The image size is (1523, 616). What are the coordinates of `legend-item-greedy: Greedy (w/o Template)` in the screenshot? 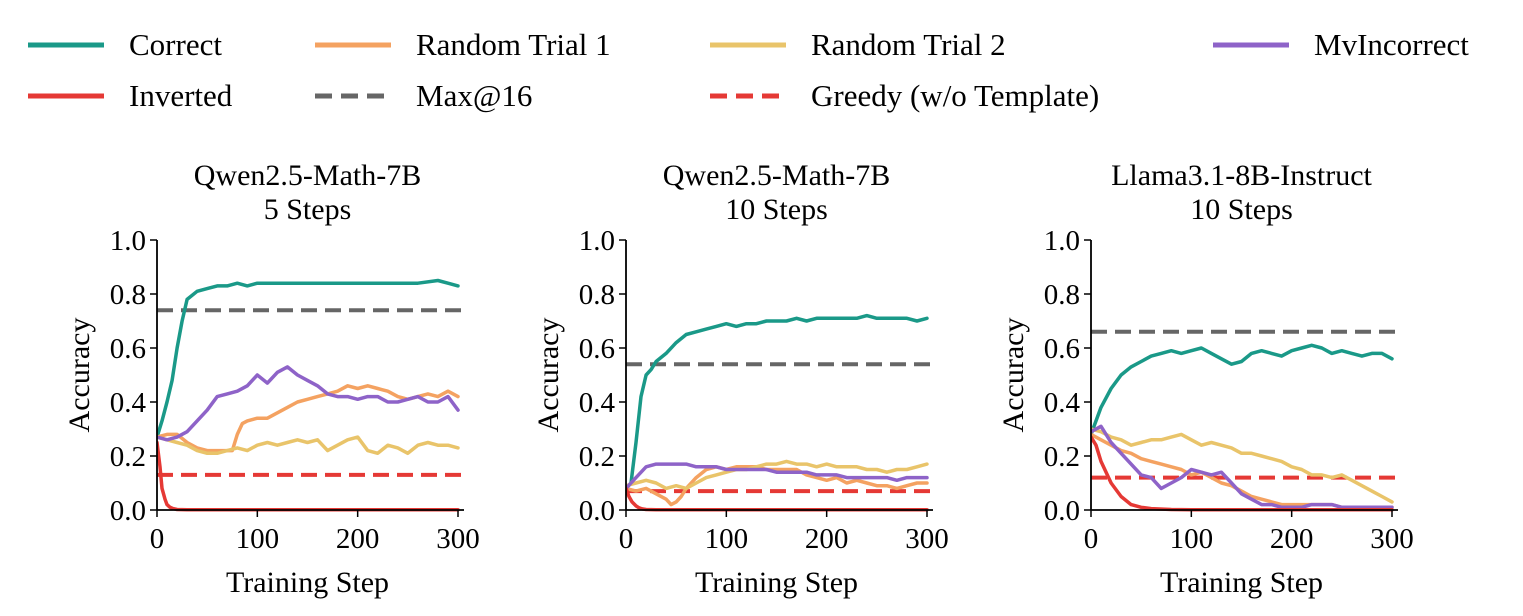 It's located at (904, 96).